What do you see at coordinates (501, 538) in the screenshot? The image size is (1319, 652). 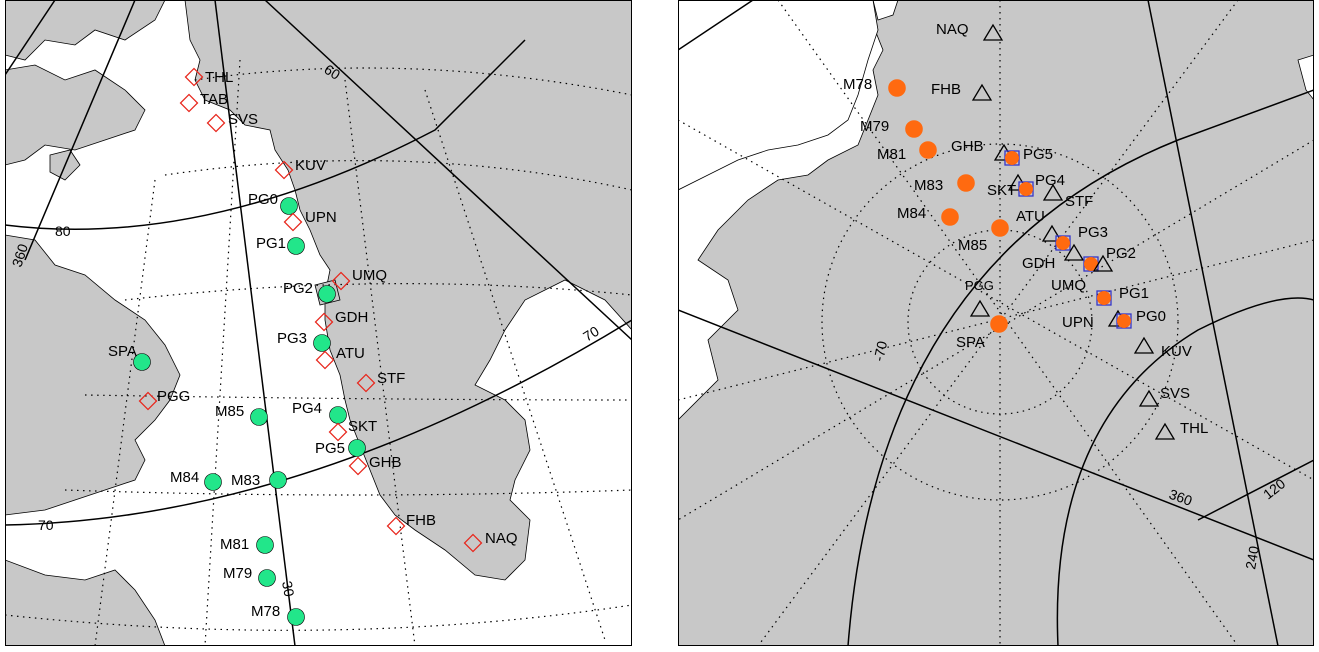 I see `station-label-NAQ: NAQ` at bounding box center [501, 538].